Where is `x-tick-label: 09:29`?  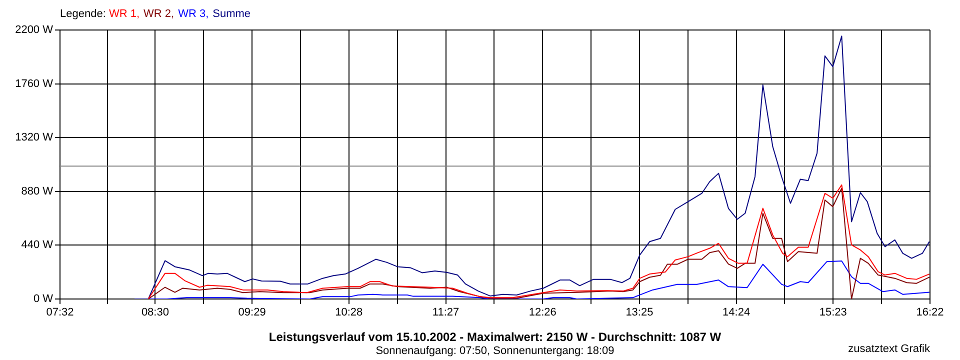
x-tick-label: 09:29 is located at coordinates (252, 312).